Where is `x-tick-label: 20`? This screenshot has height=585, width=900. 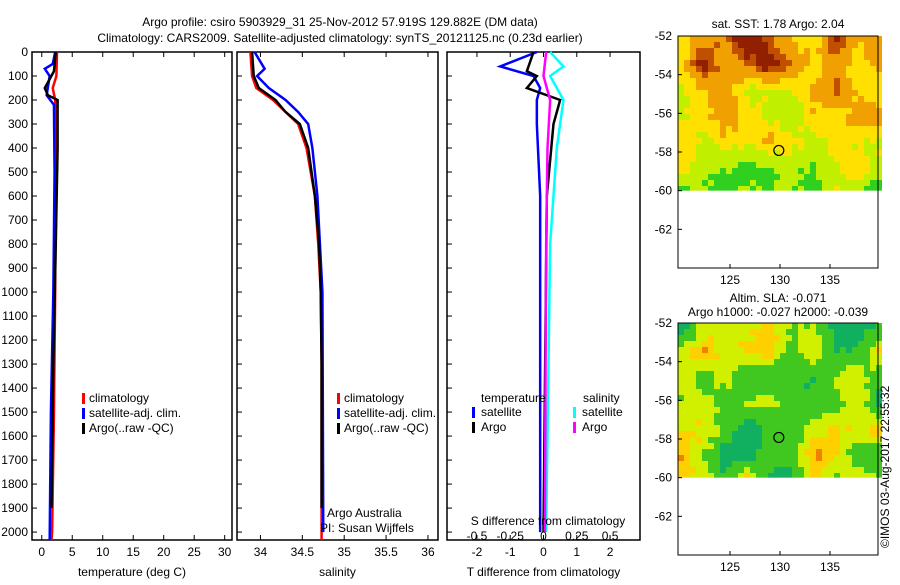 x-tick-label: 20 is located at coordinates (164, 552).